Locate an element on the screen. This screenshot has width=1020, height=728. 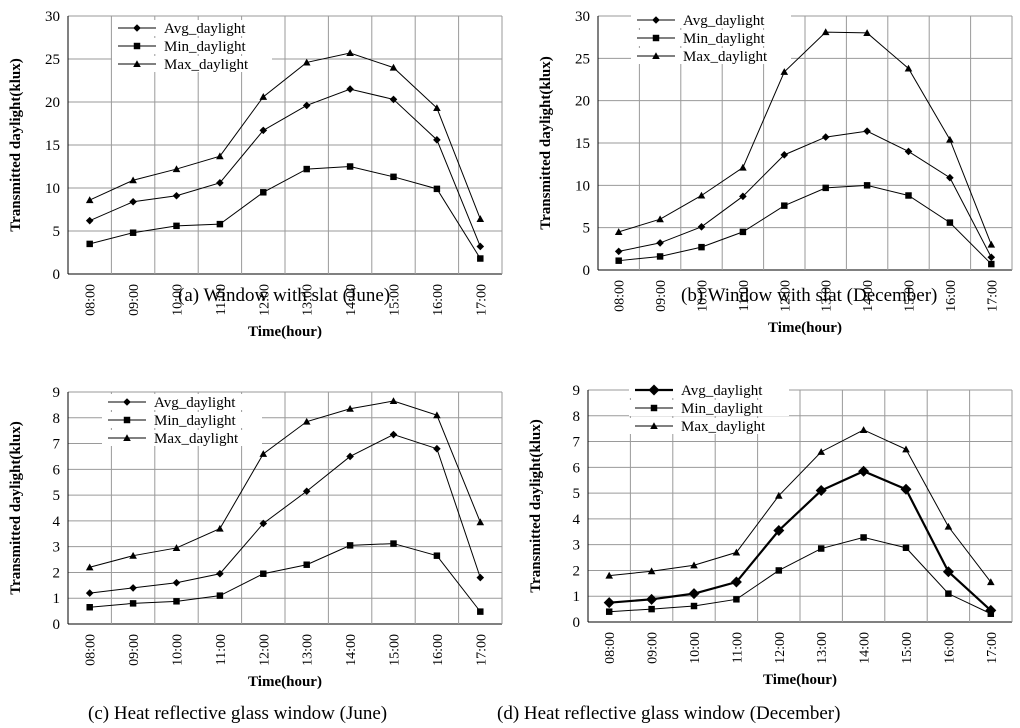
legend-label-a-avg-daylight: Avg_daylight is located at coordinates (205, 29).